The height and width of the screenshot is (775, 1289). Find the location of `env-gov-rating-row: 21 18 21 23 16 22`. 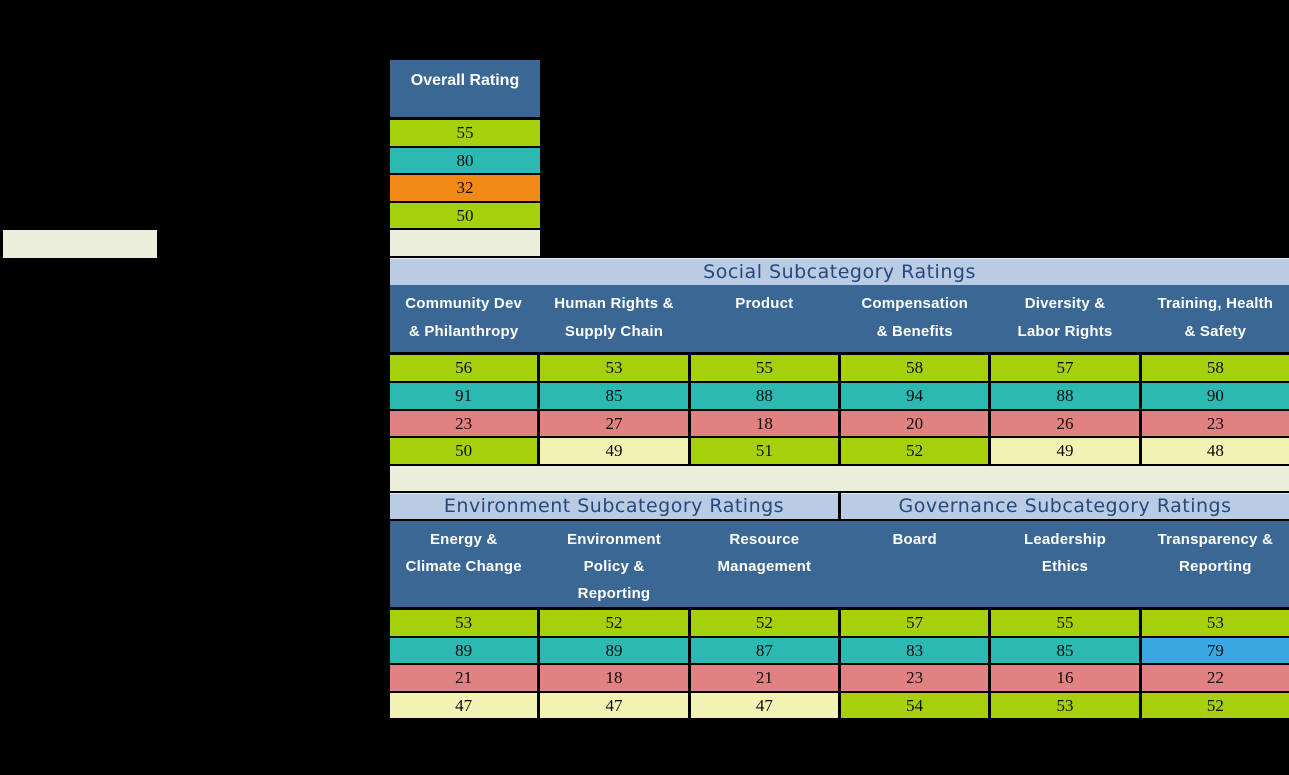

env-gov-rating-row: 21 18 21 23 16 22 is located at coordinates (839, 678).